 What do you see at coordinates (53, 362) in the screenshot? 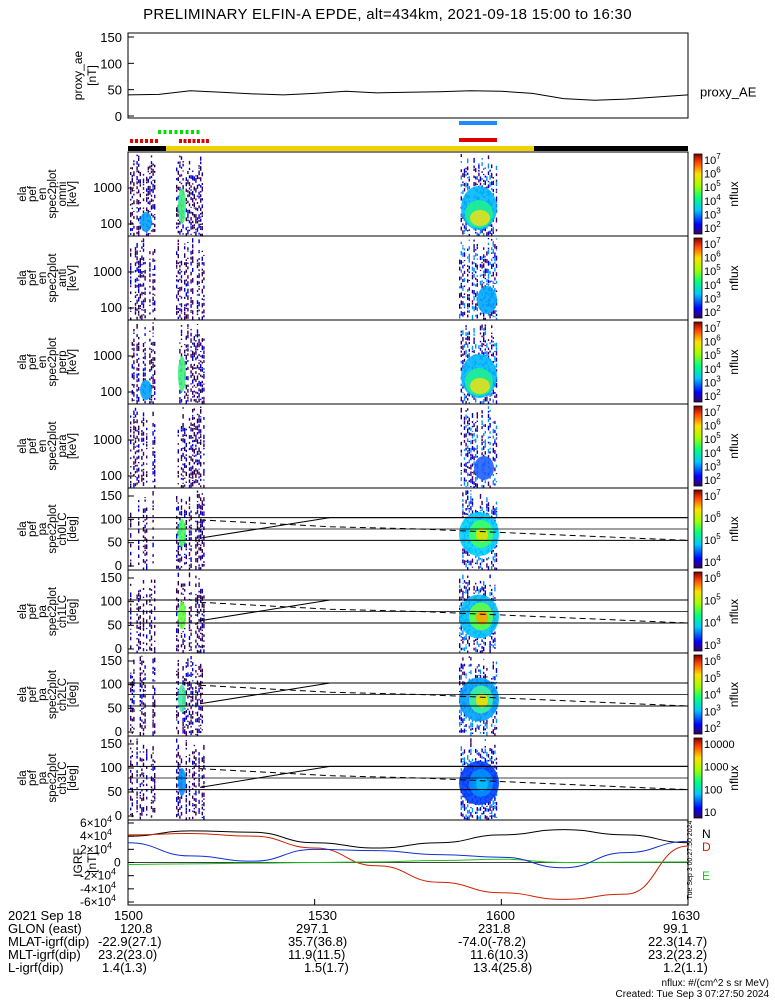
I see `y-axis-label: spec2plot` at bounding box center [53, 362].